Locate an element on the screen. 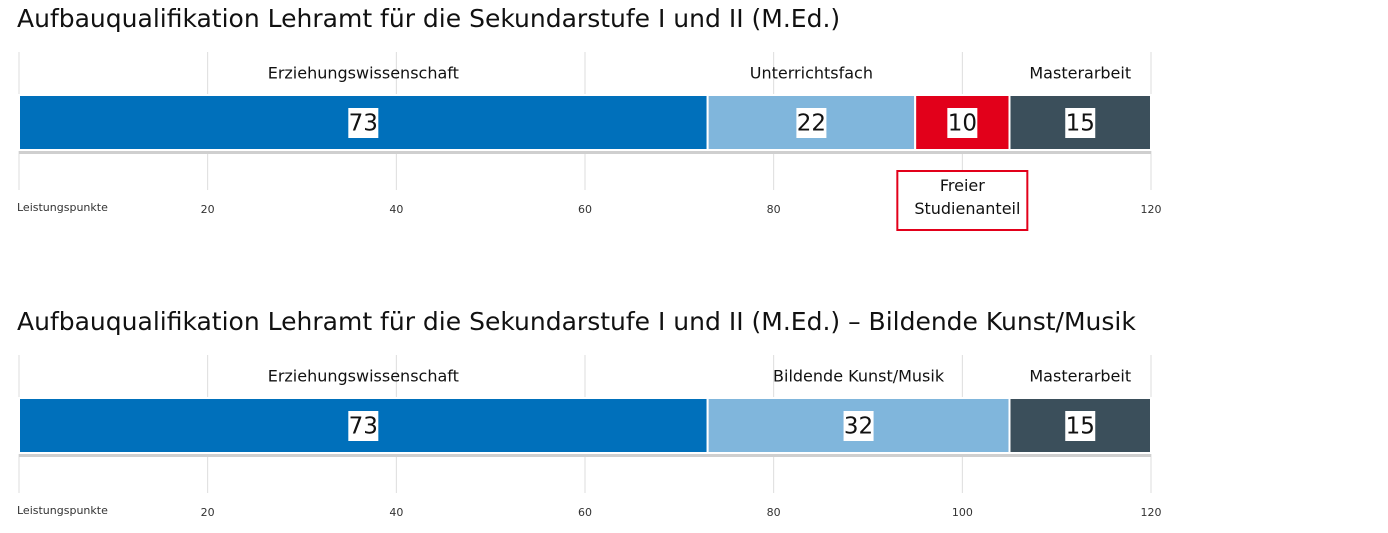  label-wrap: Freier Studienanteil is located at coordinates (967, 197).